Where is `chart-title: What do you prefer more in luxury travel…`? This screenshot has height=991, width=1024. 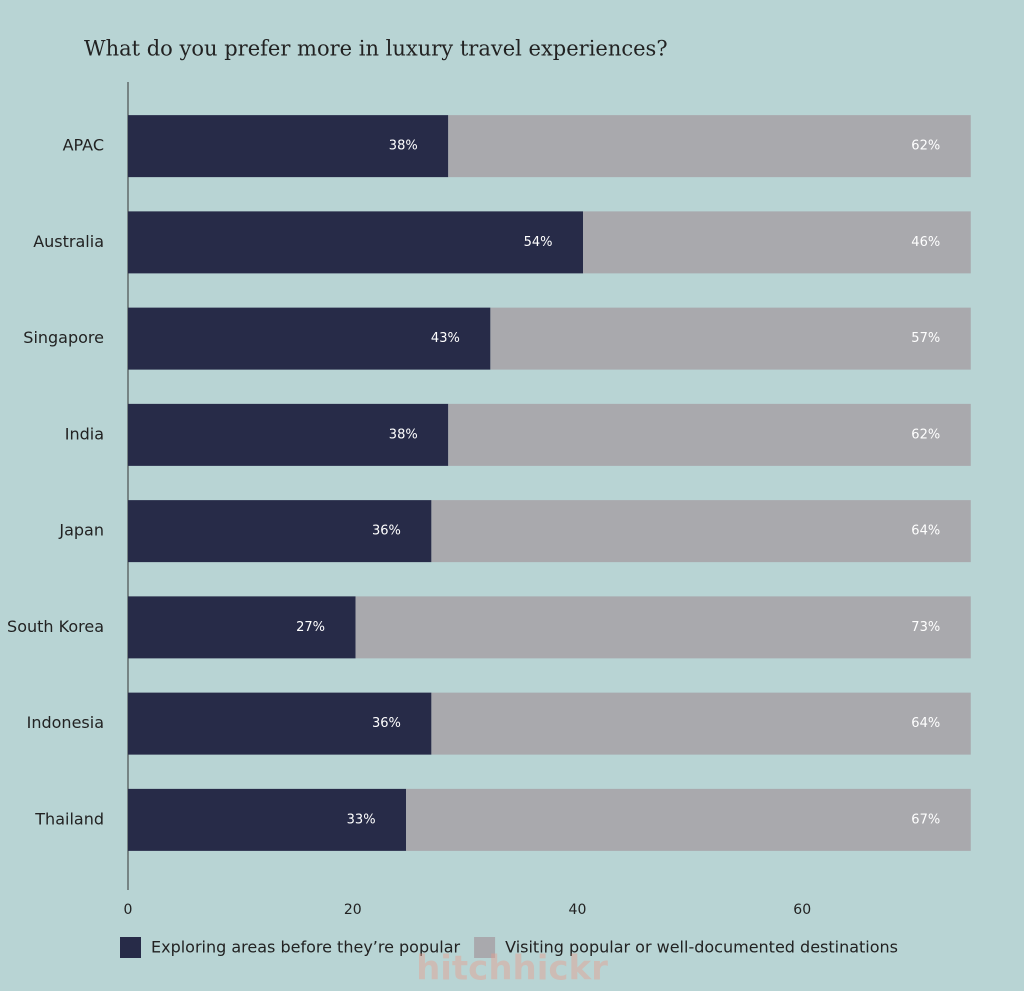
chart-title: What do you prefer more in luxury travel… is located at coordinates (376, 49).